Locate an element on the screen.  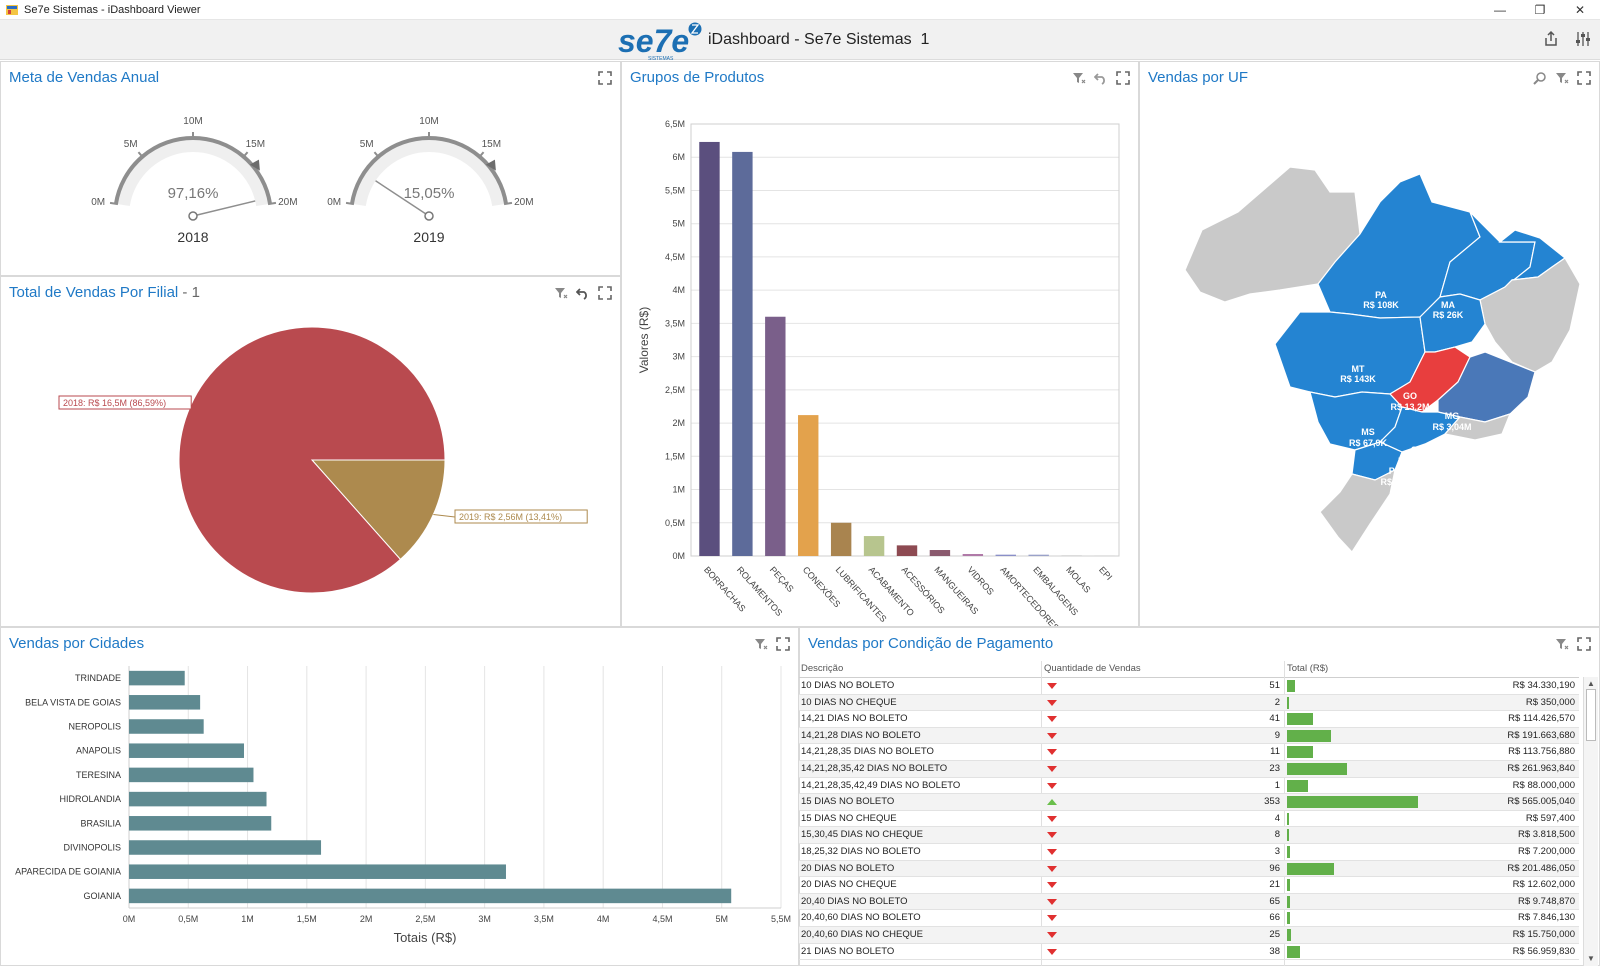
dashboard-title: iDashboard - Se7e Sistemas 1 is located at coordinates (818, 40).